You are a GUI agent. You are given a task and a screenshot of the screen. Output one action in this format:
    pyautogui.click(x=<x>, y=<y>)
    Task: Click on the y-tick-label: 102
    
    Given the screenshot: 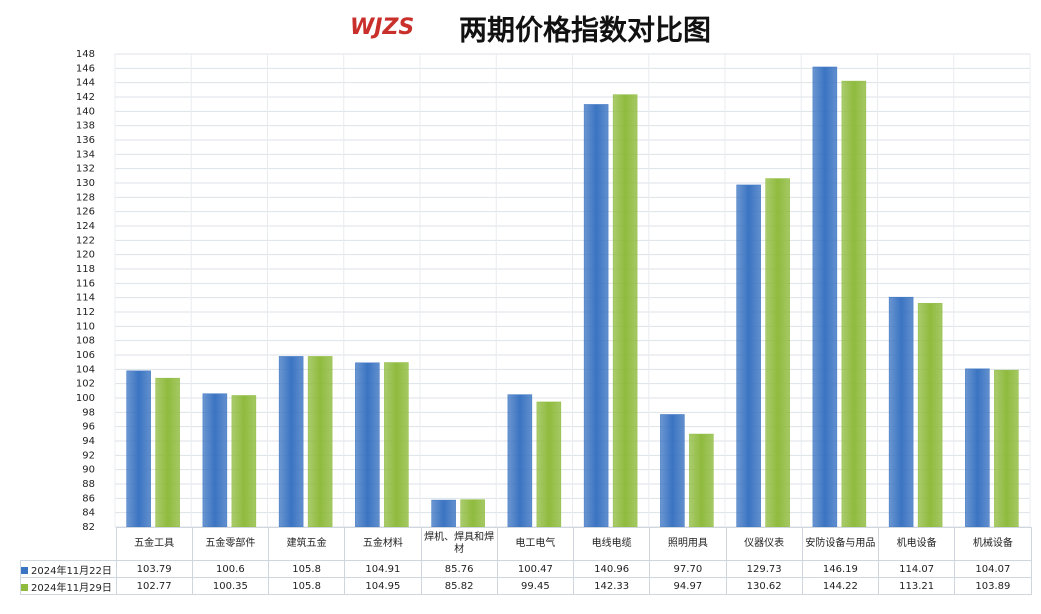 What is the action you would take?
    pyautogui.click(x=85, y=384)
    